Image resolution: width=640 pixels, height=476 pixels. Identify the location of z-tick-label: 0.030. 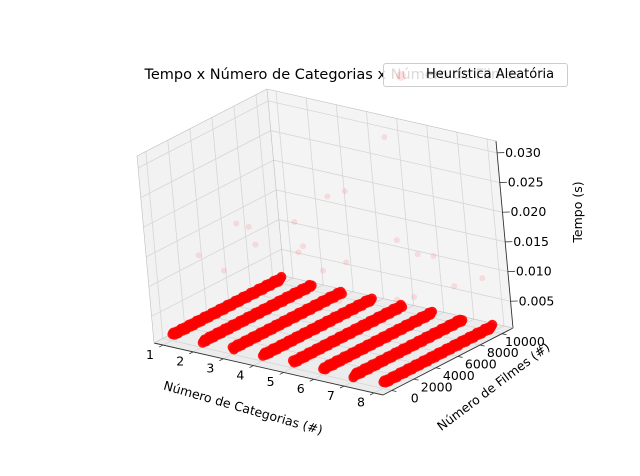
(523, 152).